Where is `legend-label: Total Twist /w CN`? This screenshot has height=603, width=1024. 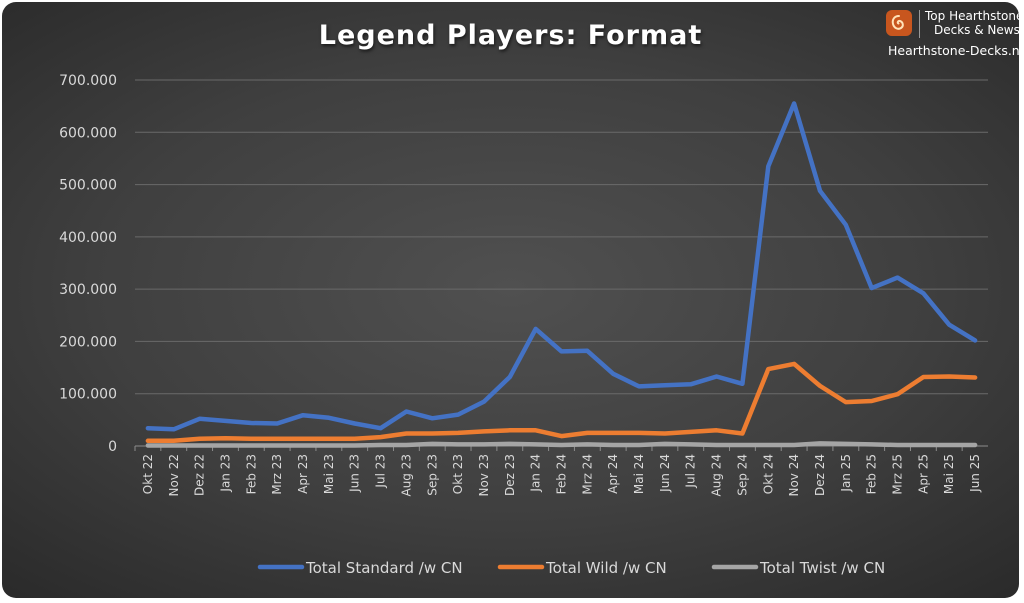
legend-label: Total Twist /w CN is located at coordinates (822, 568).